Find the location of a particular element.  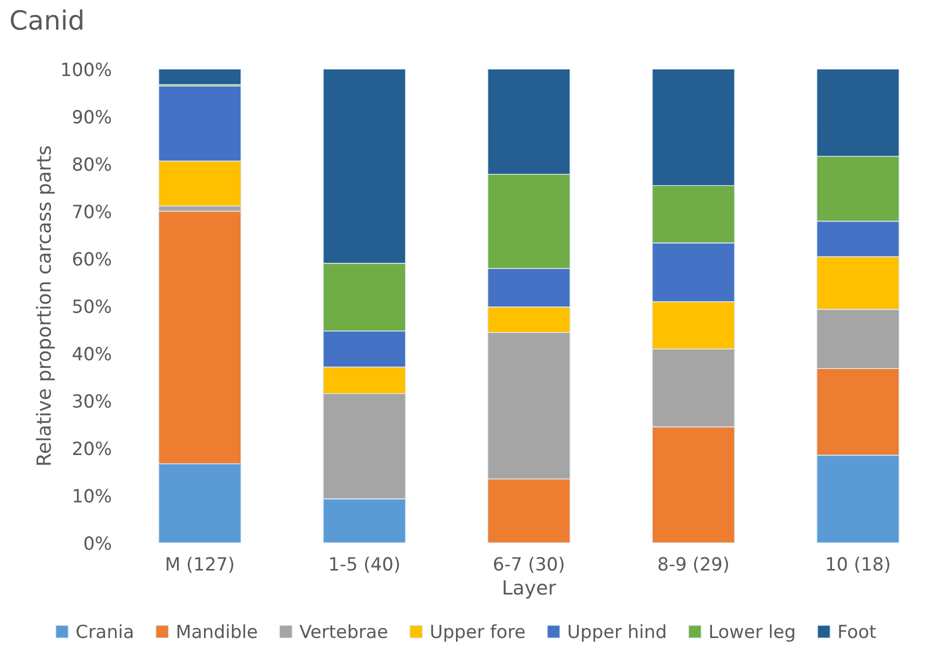

y-tick-label: 80% is located at coordinates (92, 164).